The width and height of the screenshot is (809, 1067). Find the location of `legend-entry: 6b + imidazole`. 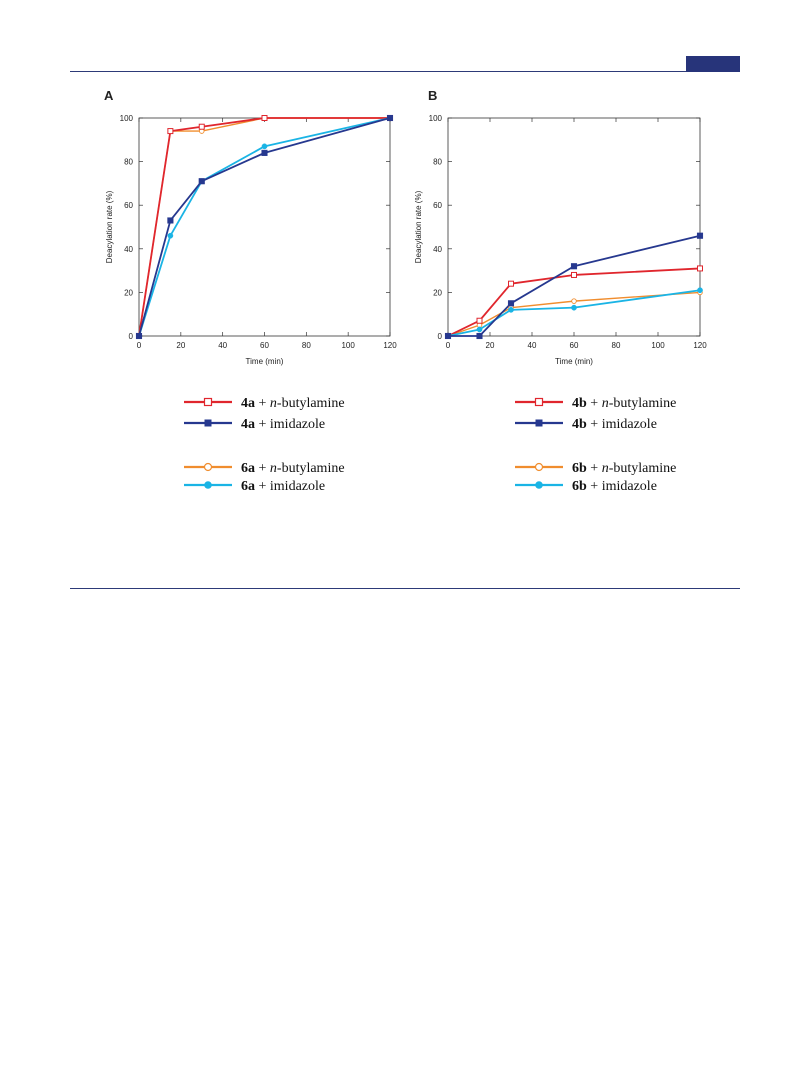

legend-entry: 6b + imidazole is located at coordinates (586, 486).